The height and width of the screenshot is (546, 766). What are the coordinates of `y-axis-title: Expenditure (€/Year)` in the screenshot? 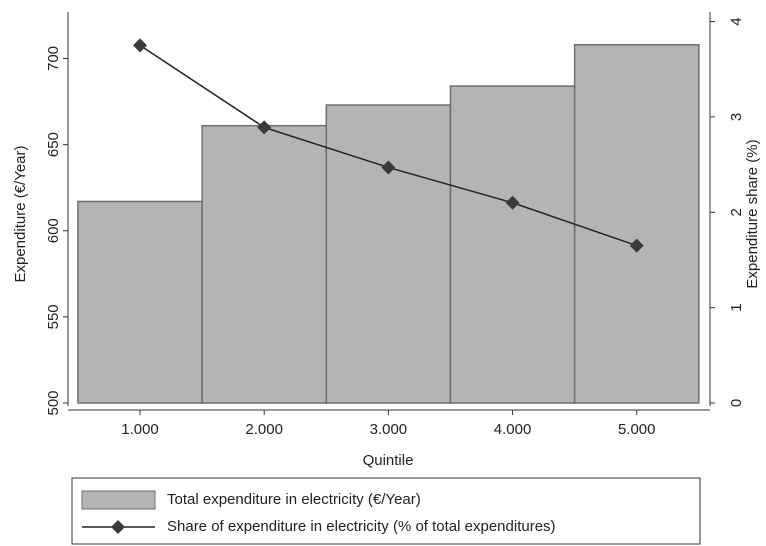 It's located at (20, 213).